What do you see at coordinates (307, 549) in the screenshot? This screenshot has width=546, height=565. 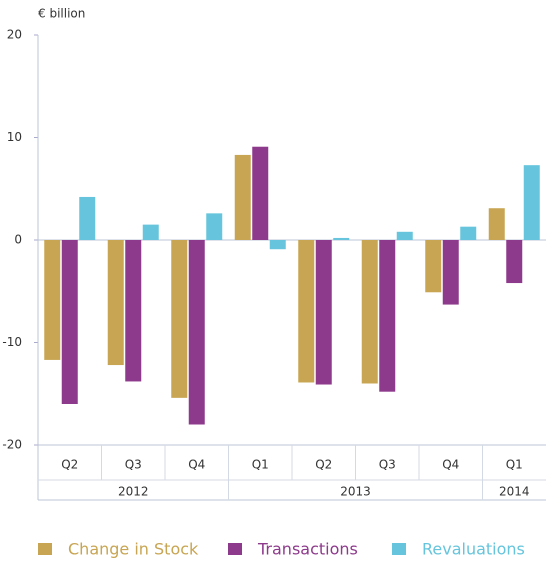 I see `legend-label: Transactions` at bounding box center [307, 549].